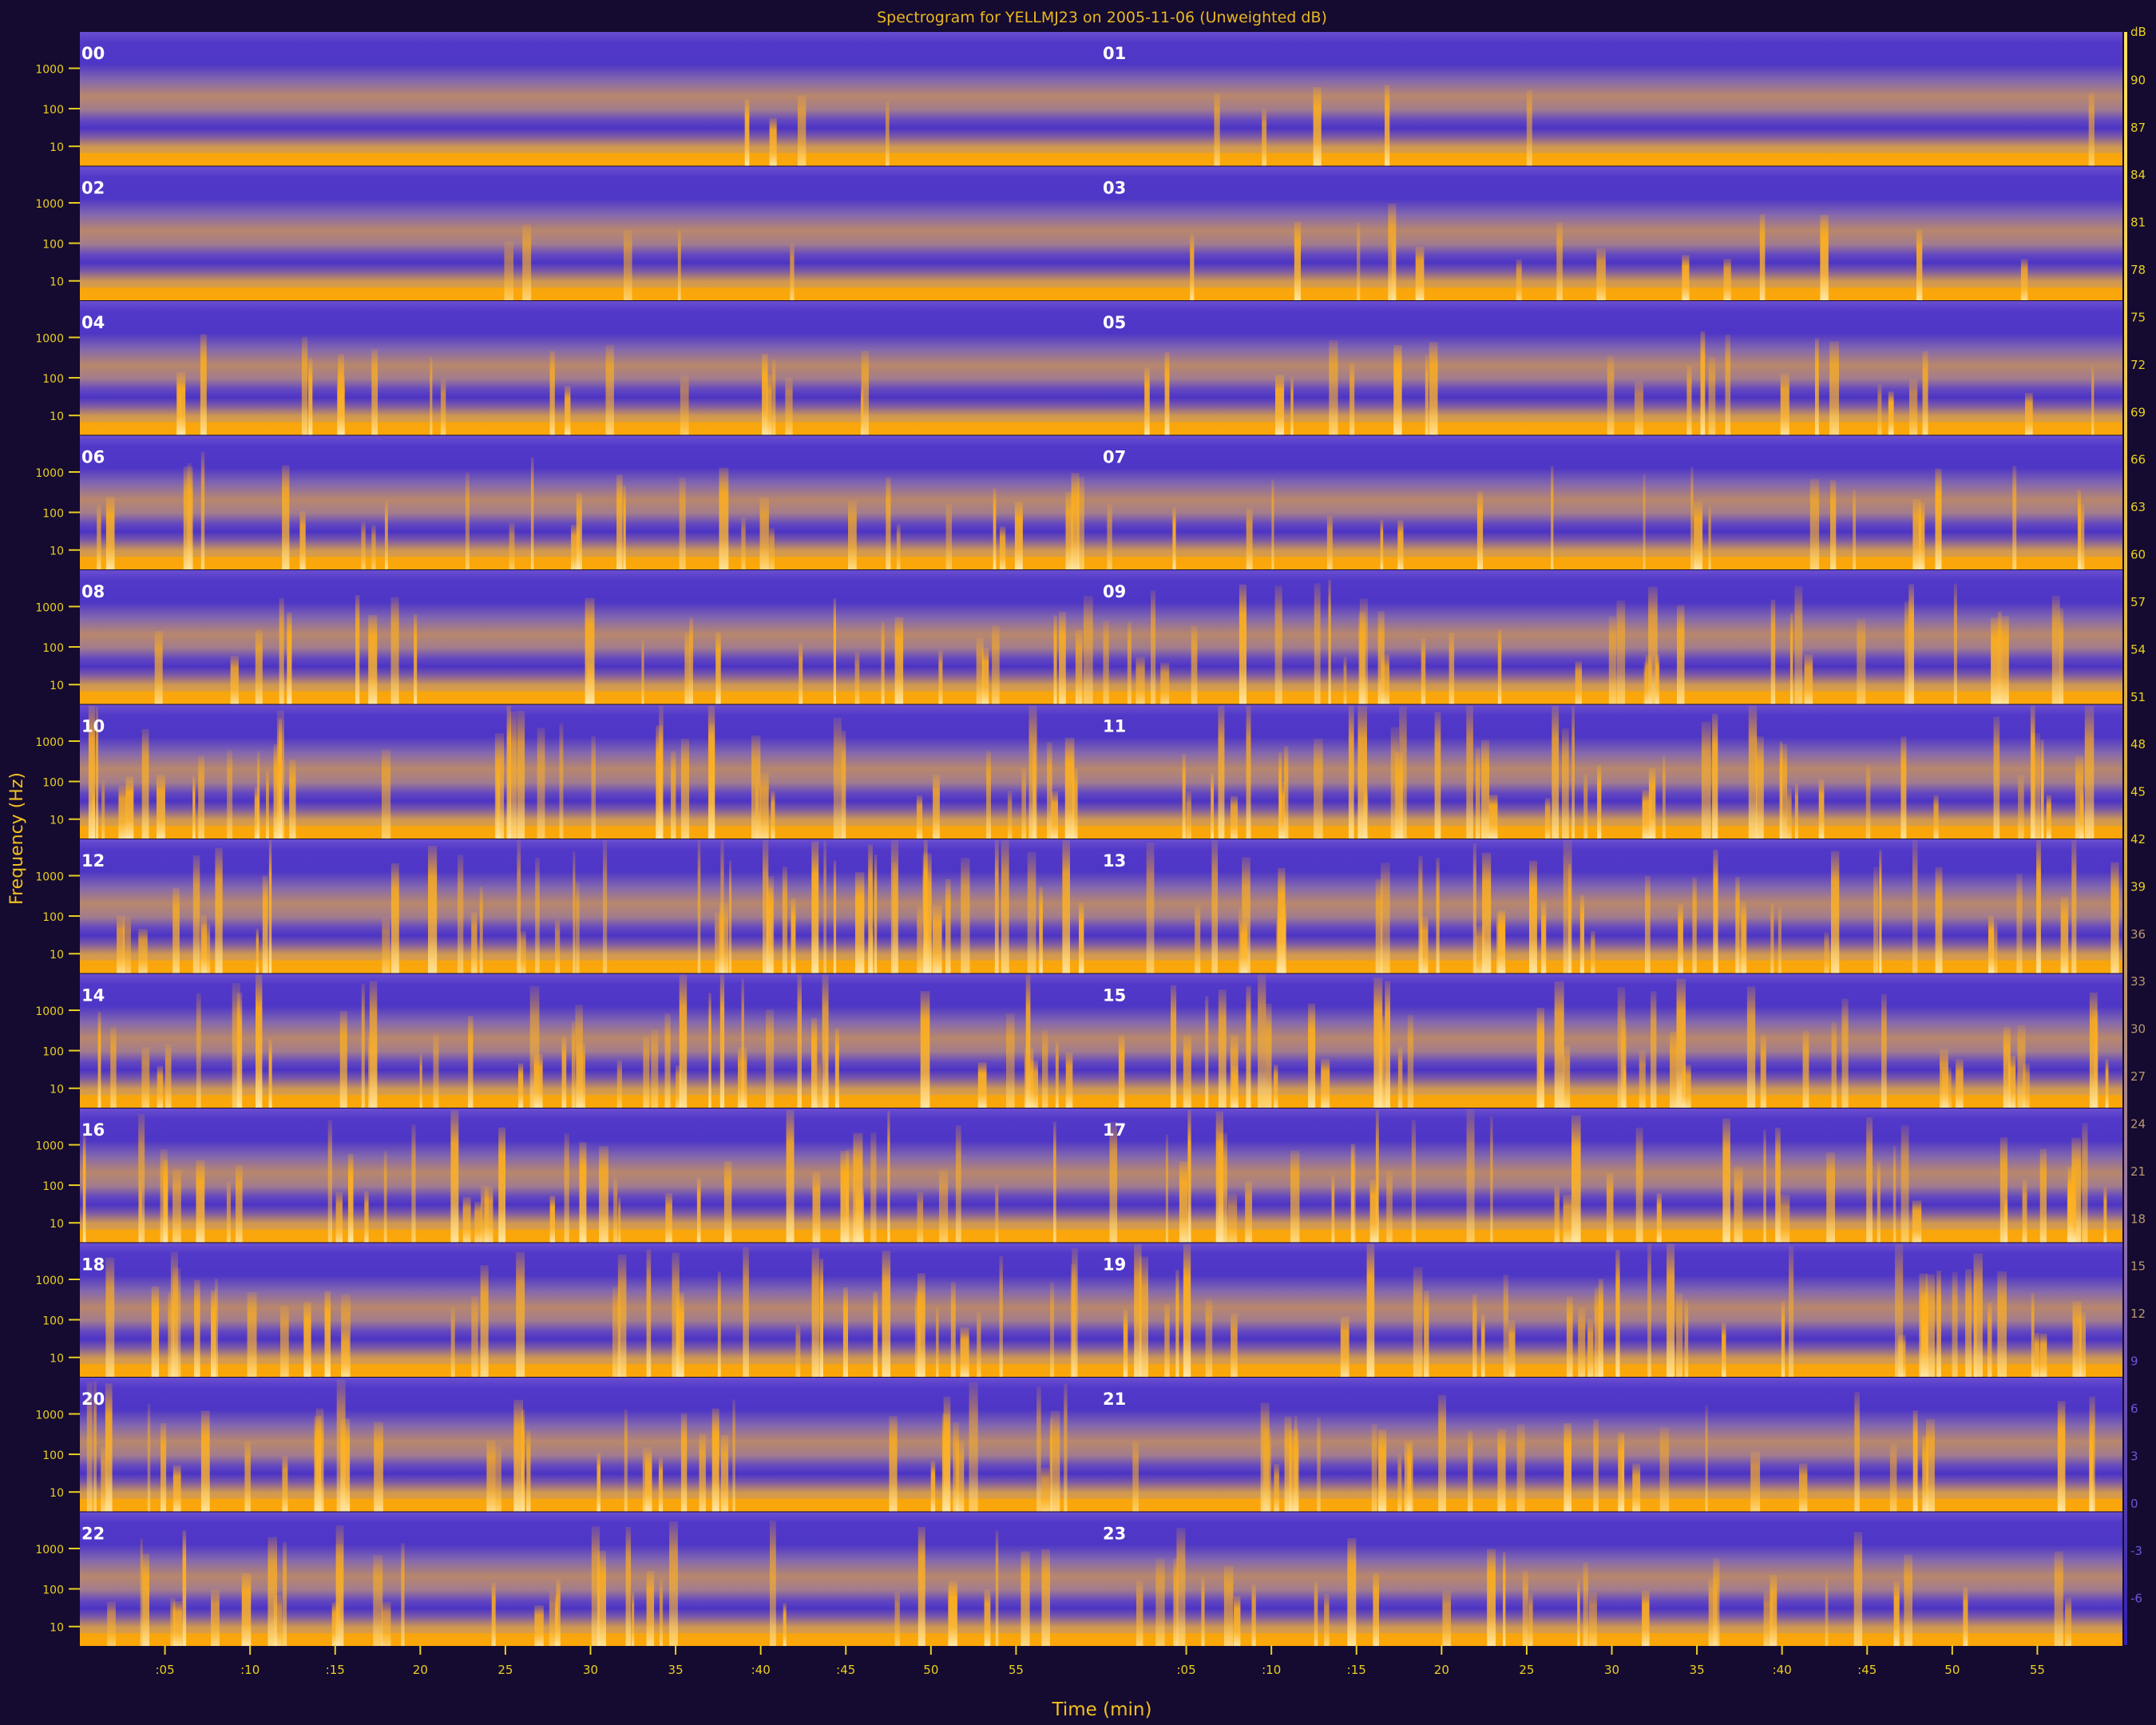  What do you see at coordinates (1186, 1670) in the screenshot?
I see `x-tick-label: :05` at bounding box center [1186, 1670].